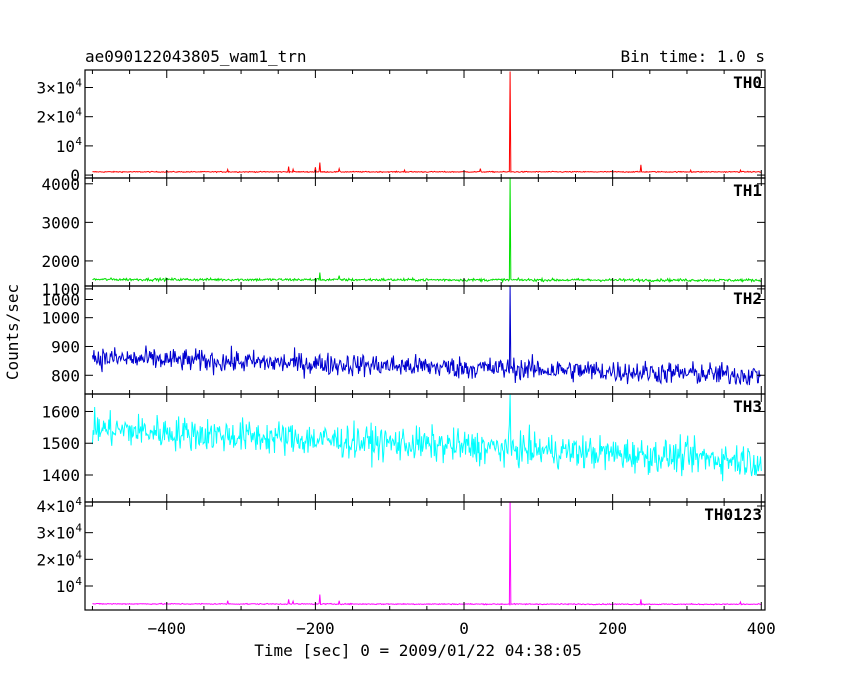  What do you see at coordinates (747, 190) in the screenshot?
I see `panel-name-label: TH1` at bounding box center [747, 190].